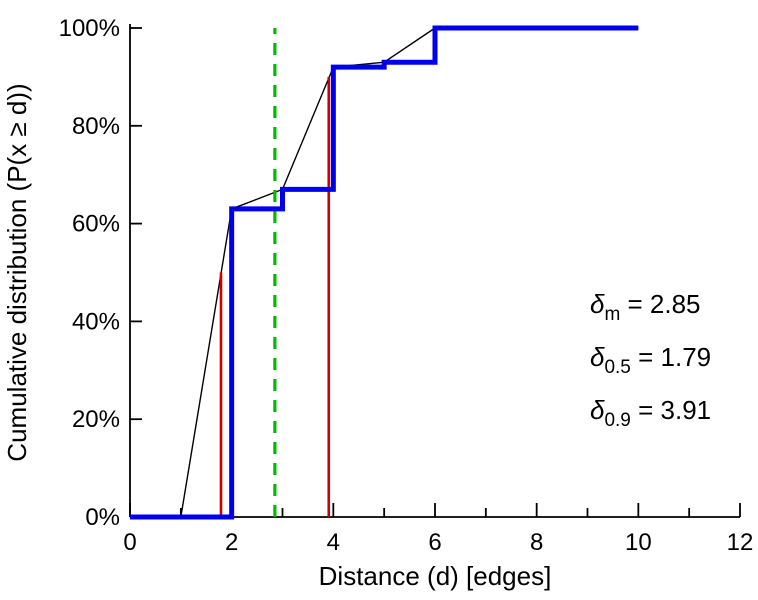 This screenshot has height=600, width=758. I want to click on x-tick-label: 2, so click(231, 542).